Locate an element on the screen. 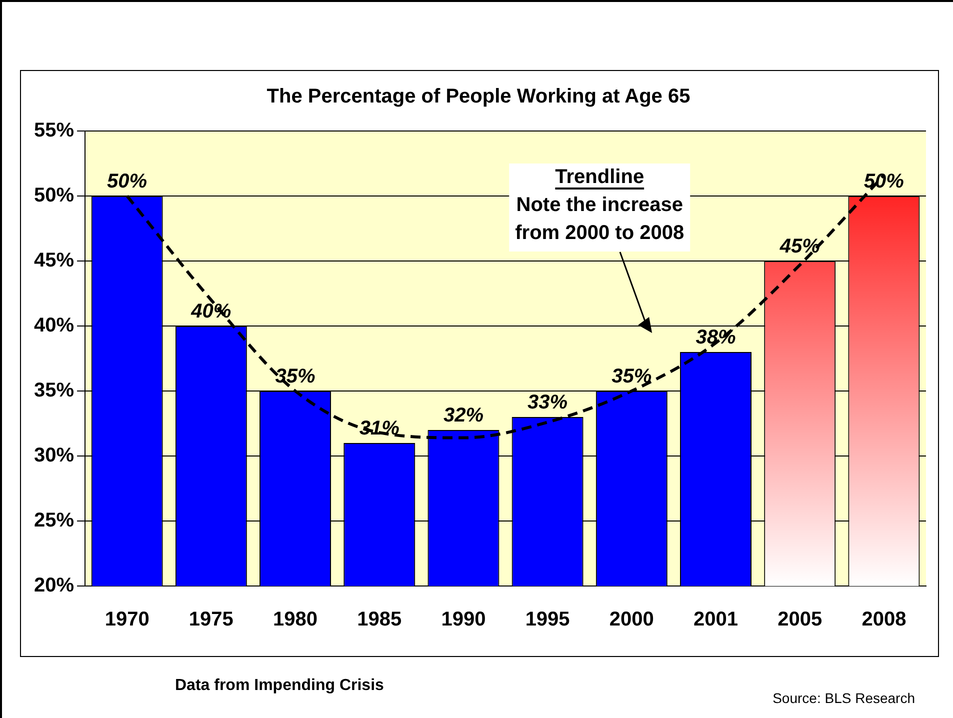  x-tick-label: 2008 is located at coordinates (884, 619).